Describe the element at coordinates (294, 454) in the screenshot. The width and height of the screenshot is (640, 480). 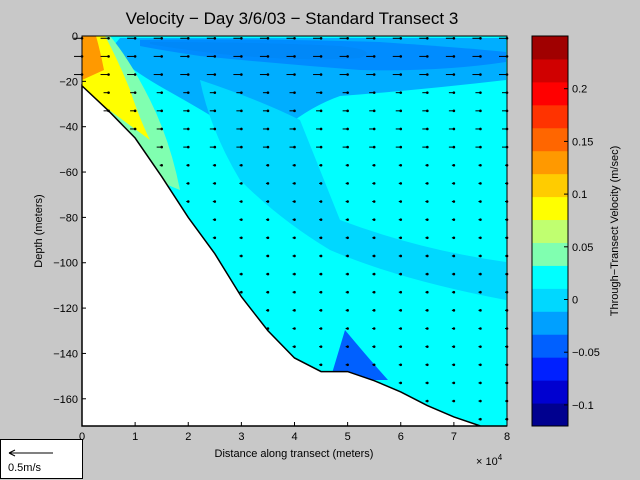
I see `x-axis-label: Distance along transect (meters)` at that location.